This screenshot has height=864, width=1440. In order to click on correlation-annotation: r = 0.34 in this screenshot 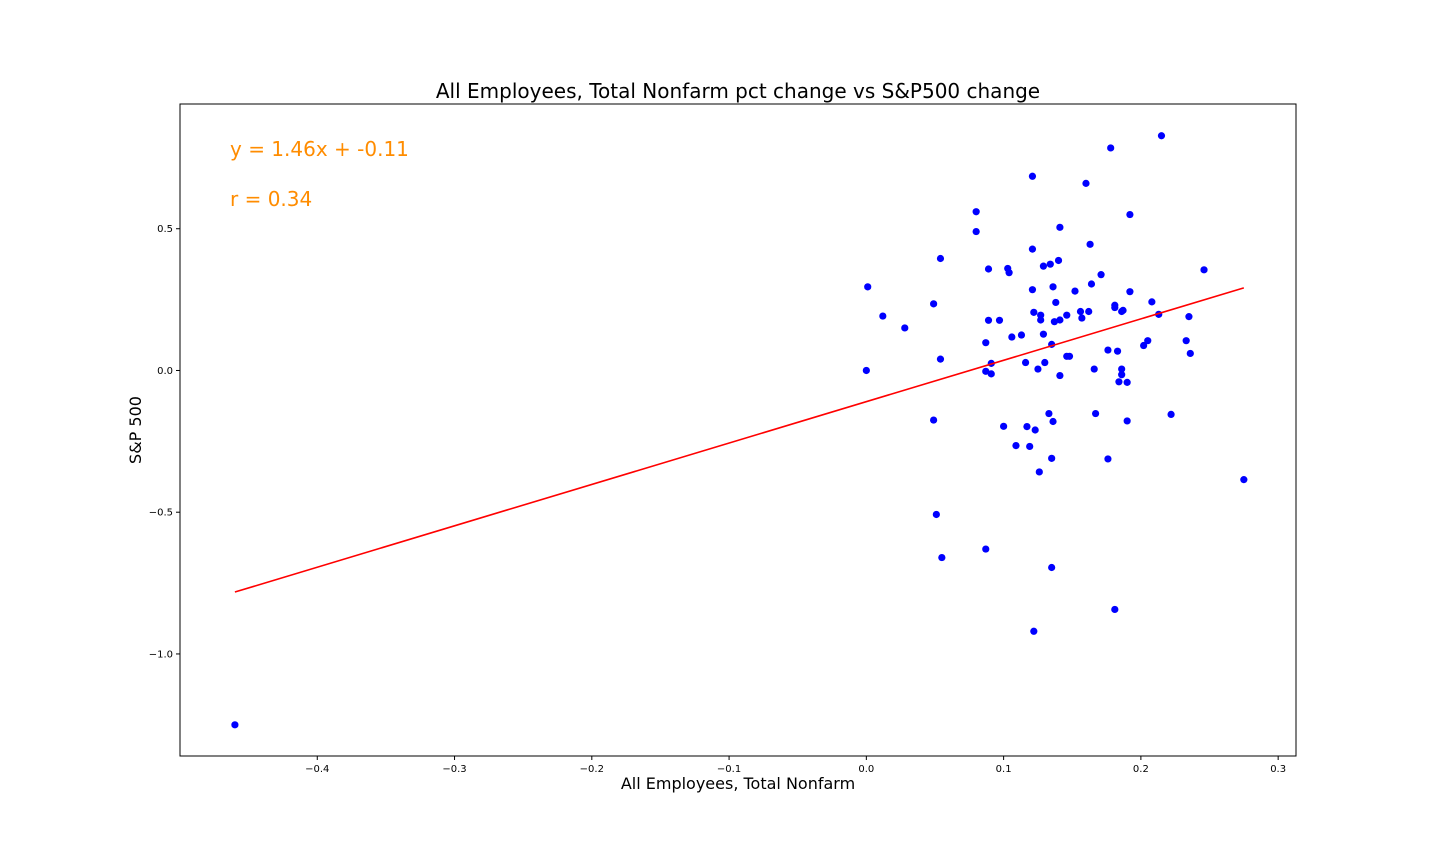, I will do `click(271, 199)`.